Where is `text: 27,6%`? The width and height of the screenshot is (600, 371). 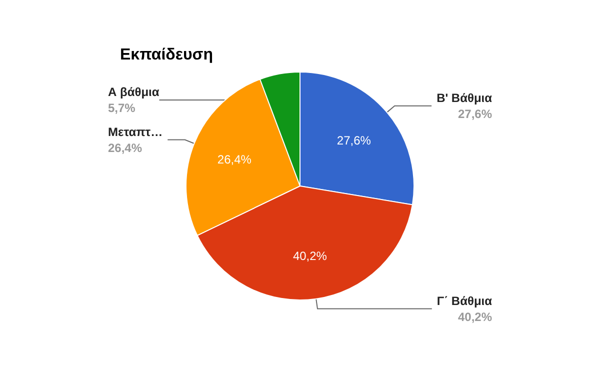
text: 27,6% is located at coordinates (353, 140).